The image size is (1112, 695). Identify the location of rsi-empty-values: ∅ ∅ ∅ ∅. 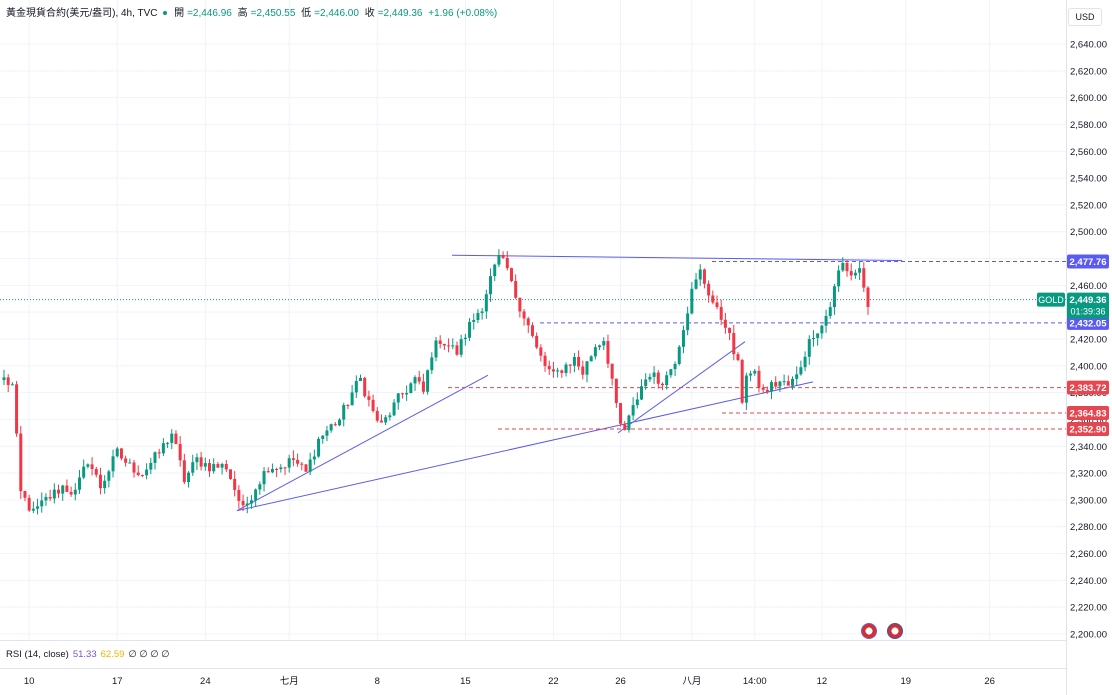
(149, 654).